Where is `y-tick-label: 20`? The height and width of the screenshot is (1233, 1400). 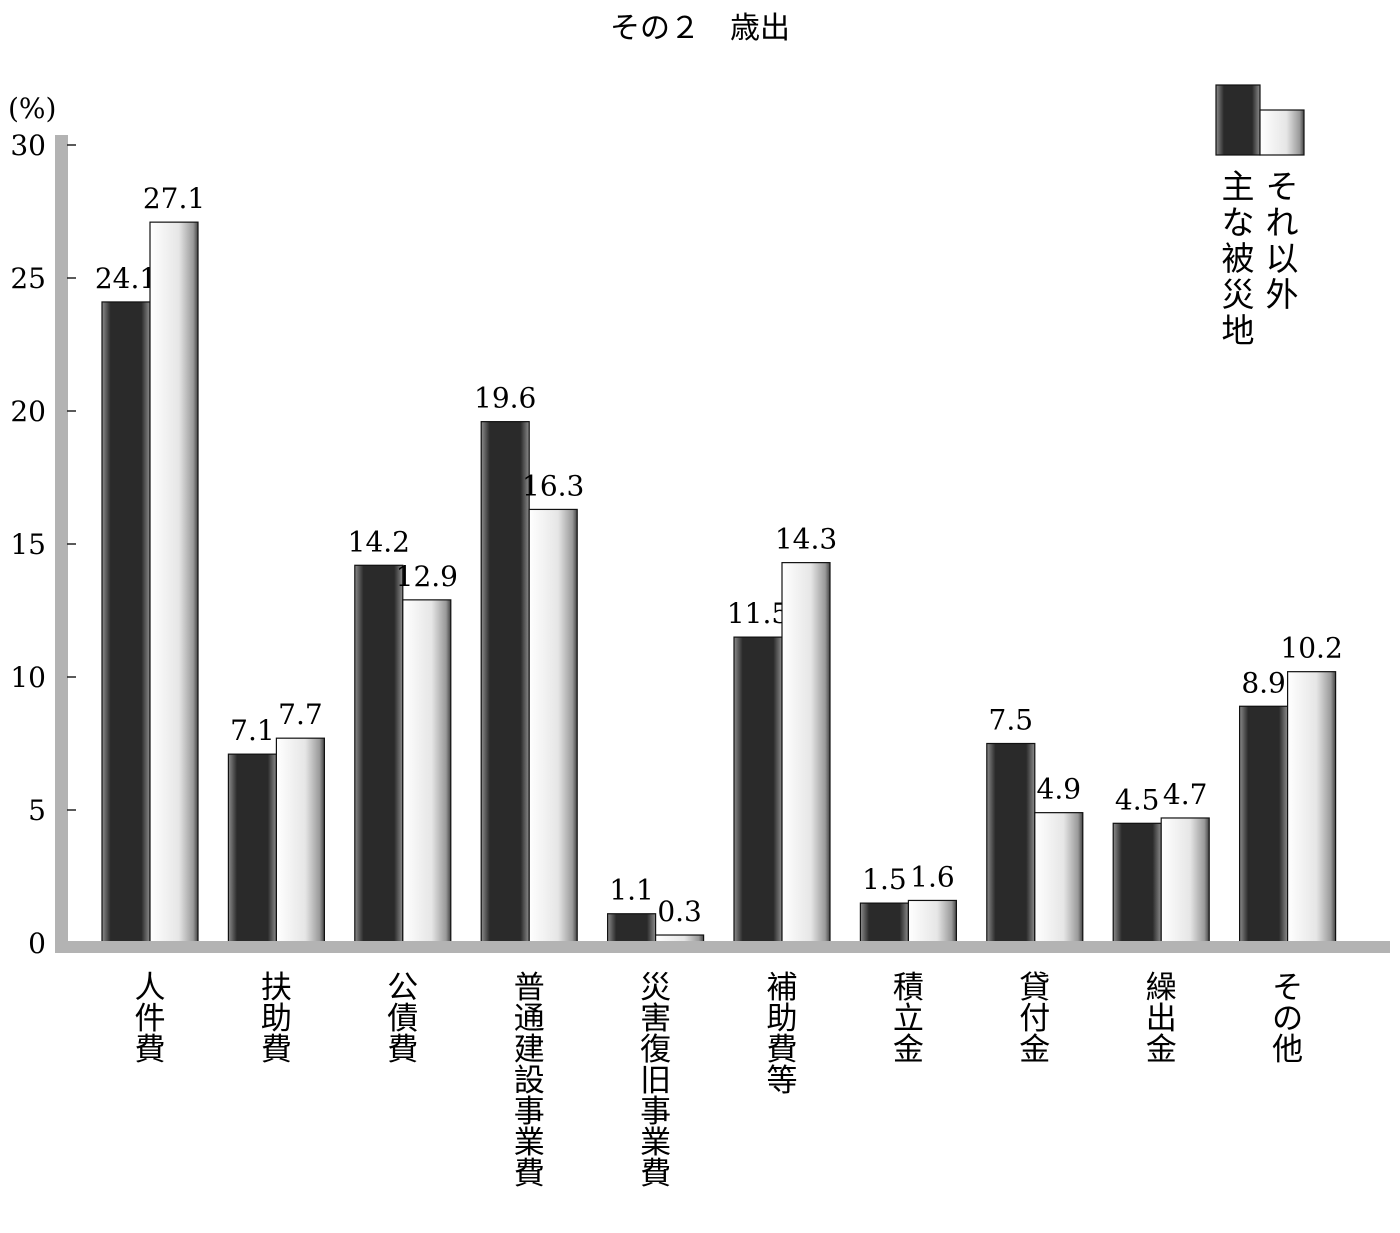
y-tick-label: 20 is located at coordinates (28, 411).